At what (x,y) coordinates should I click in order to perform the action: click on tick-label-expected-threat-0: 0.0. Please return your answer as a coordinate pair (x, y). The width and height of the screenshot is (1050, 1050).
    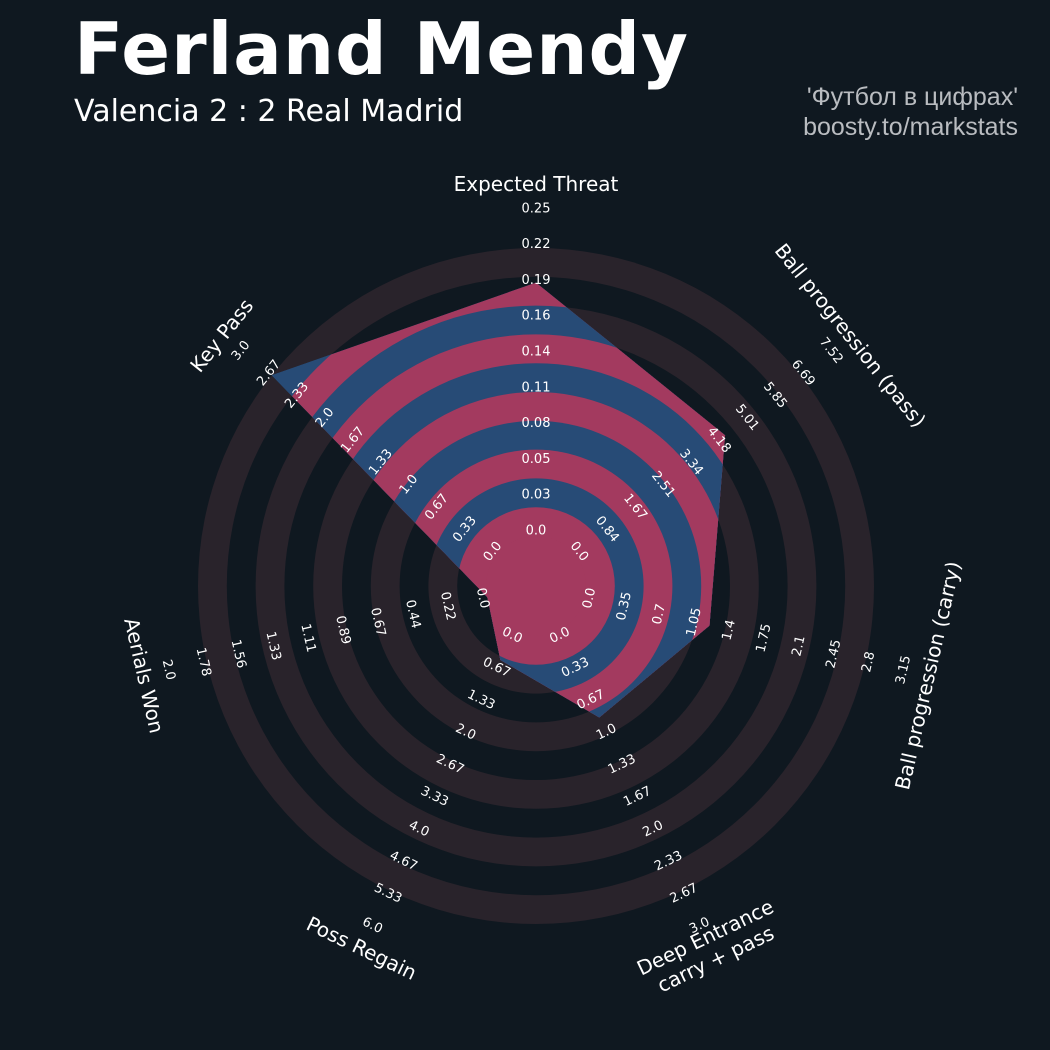
    Looking at the image, I should click on (536, 531).